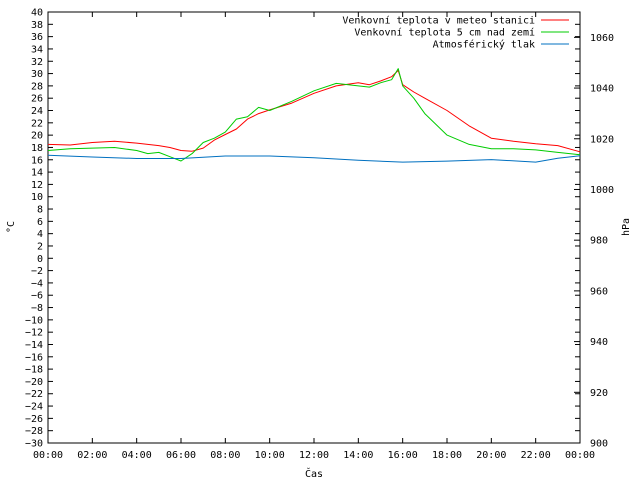 The image size is (640, 480). What do you see at coordinates (270, 455) in the screenshot?
I see `x-tick-label: 10:00` at bounding box center [270, 455].